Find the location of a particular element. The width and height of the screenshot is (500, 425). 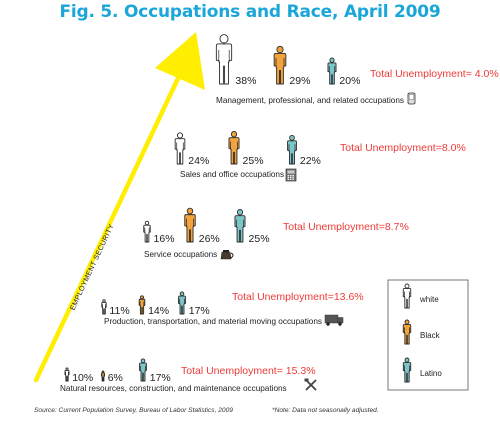

legend: white Black Latino is located at coordinates (428, 335).